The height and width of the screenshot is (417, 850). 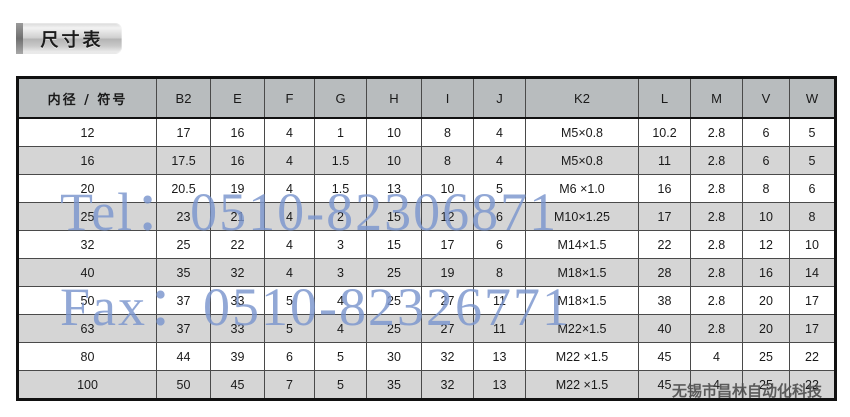 What do you see at coordinates (447, 98) in the screenshot?
I see `column-header-i: I` at bounding box center [447, 98].